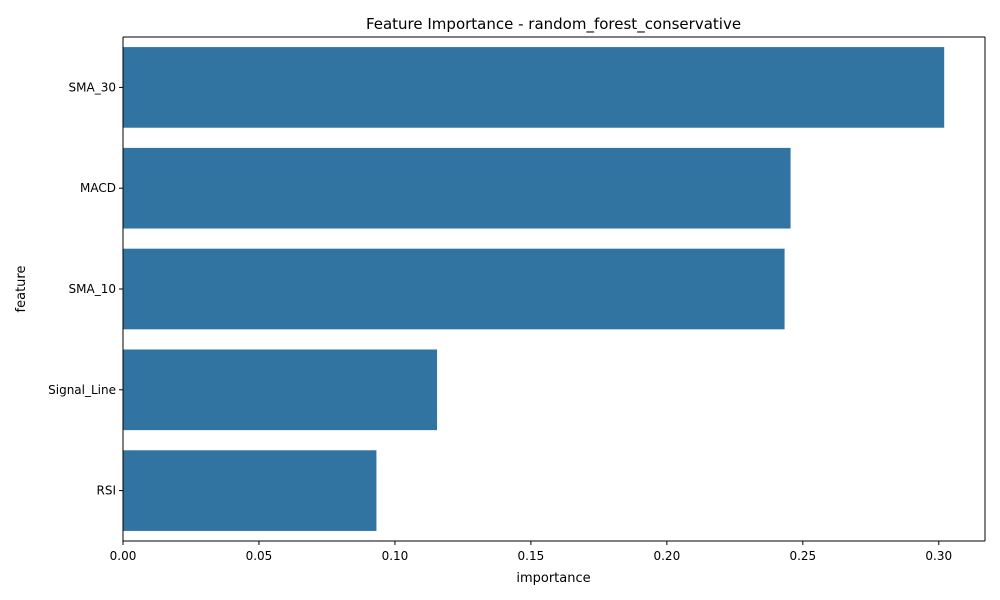 The image size is (1000, 600). What do you see at coordinates (259, 556) in the screenshot?
I see `x-tick-label: 0.05` at bounding box center [259, 556].